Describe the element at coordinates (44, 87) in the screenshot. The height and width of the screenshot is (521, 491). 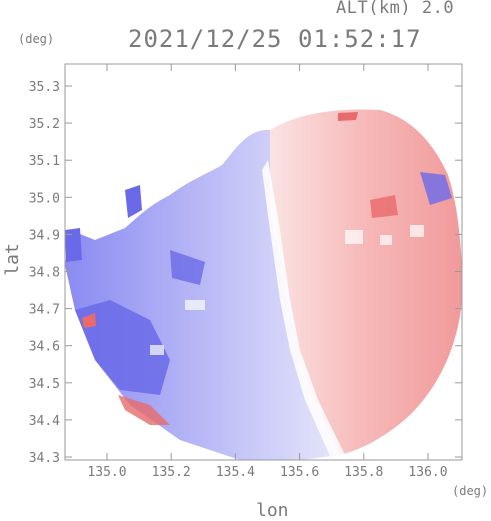
I see `y-tick-label: 35.3` at that location.